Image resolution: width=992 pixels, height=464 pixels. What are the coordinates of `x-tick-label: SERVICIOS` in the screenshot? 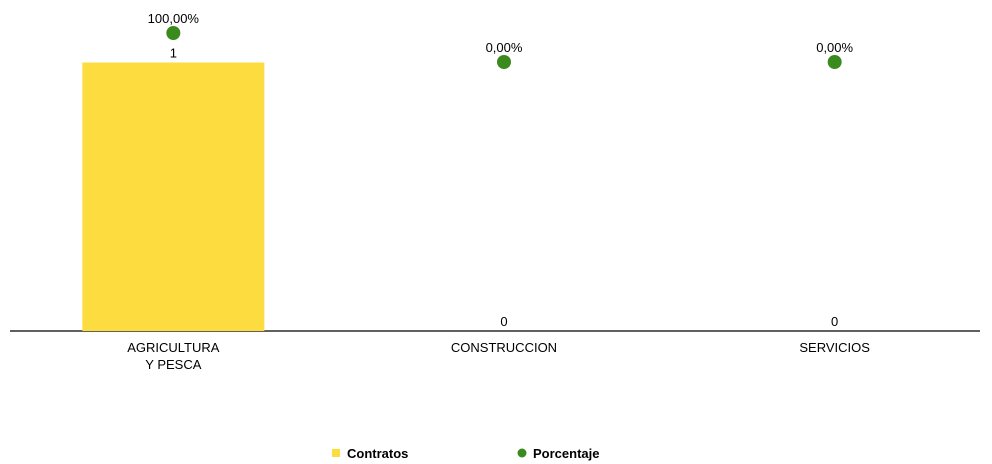 It's located at (834, 347).